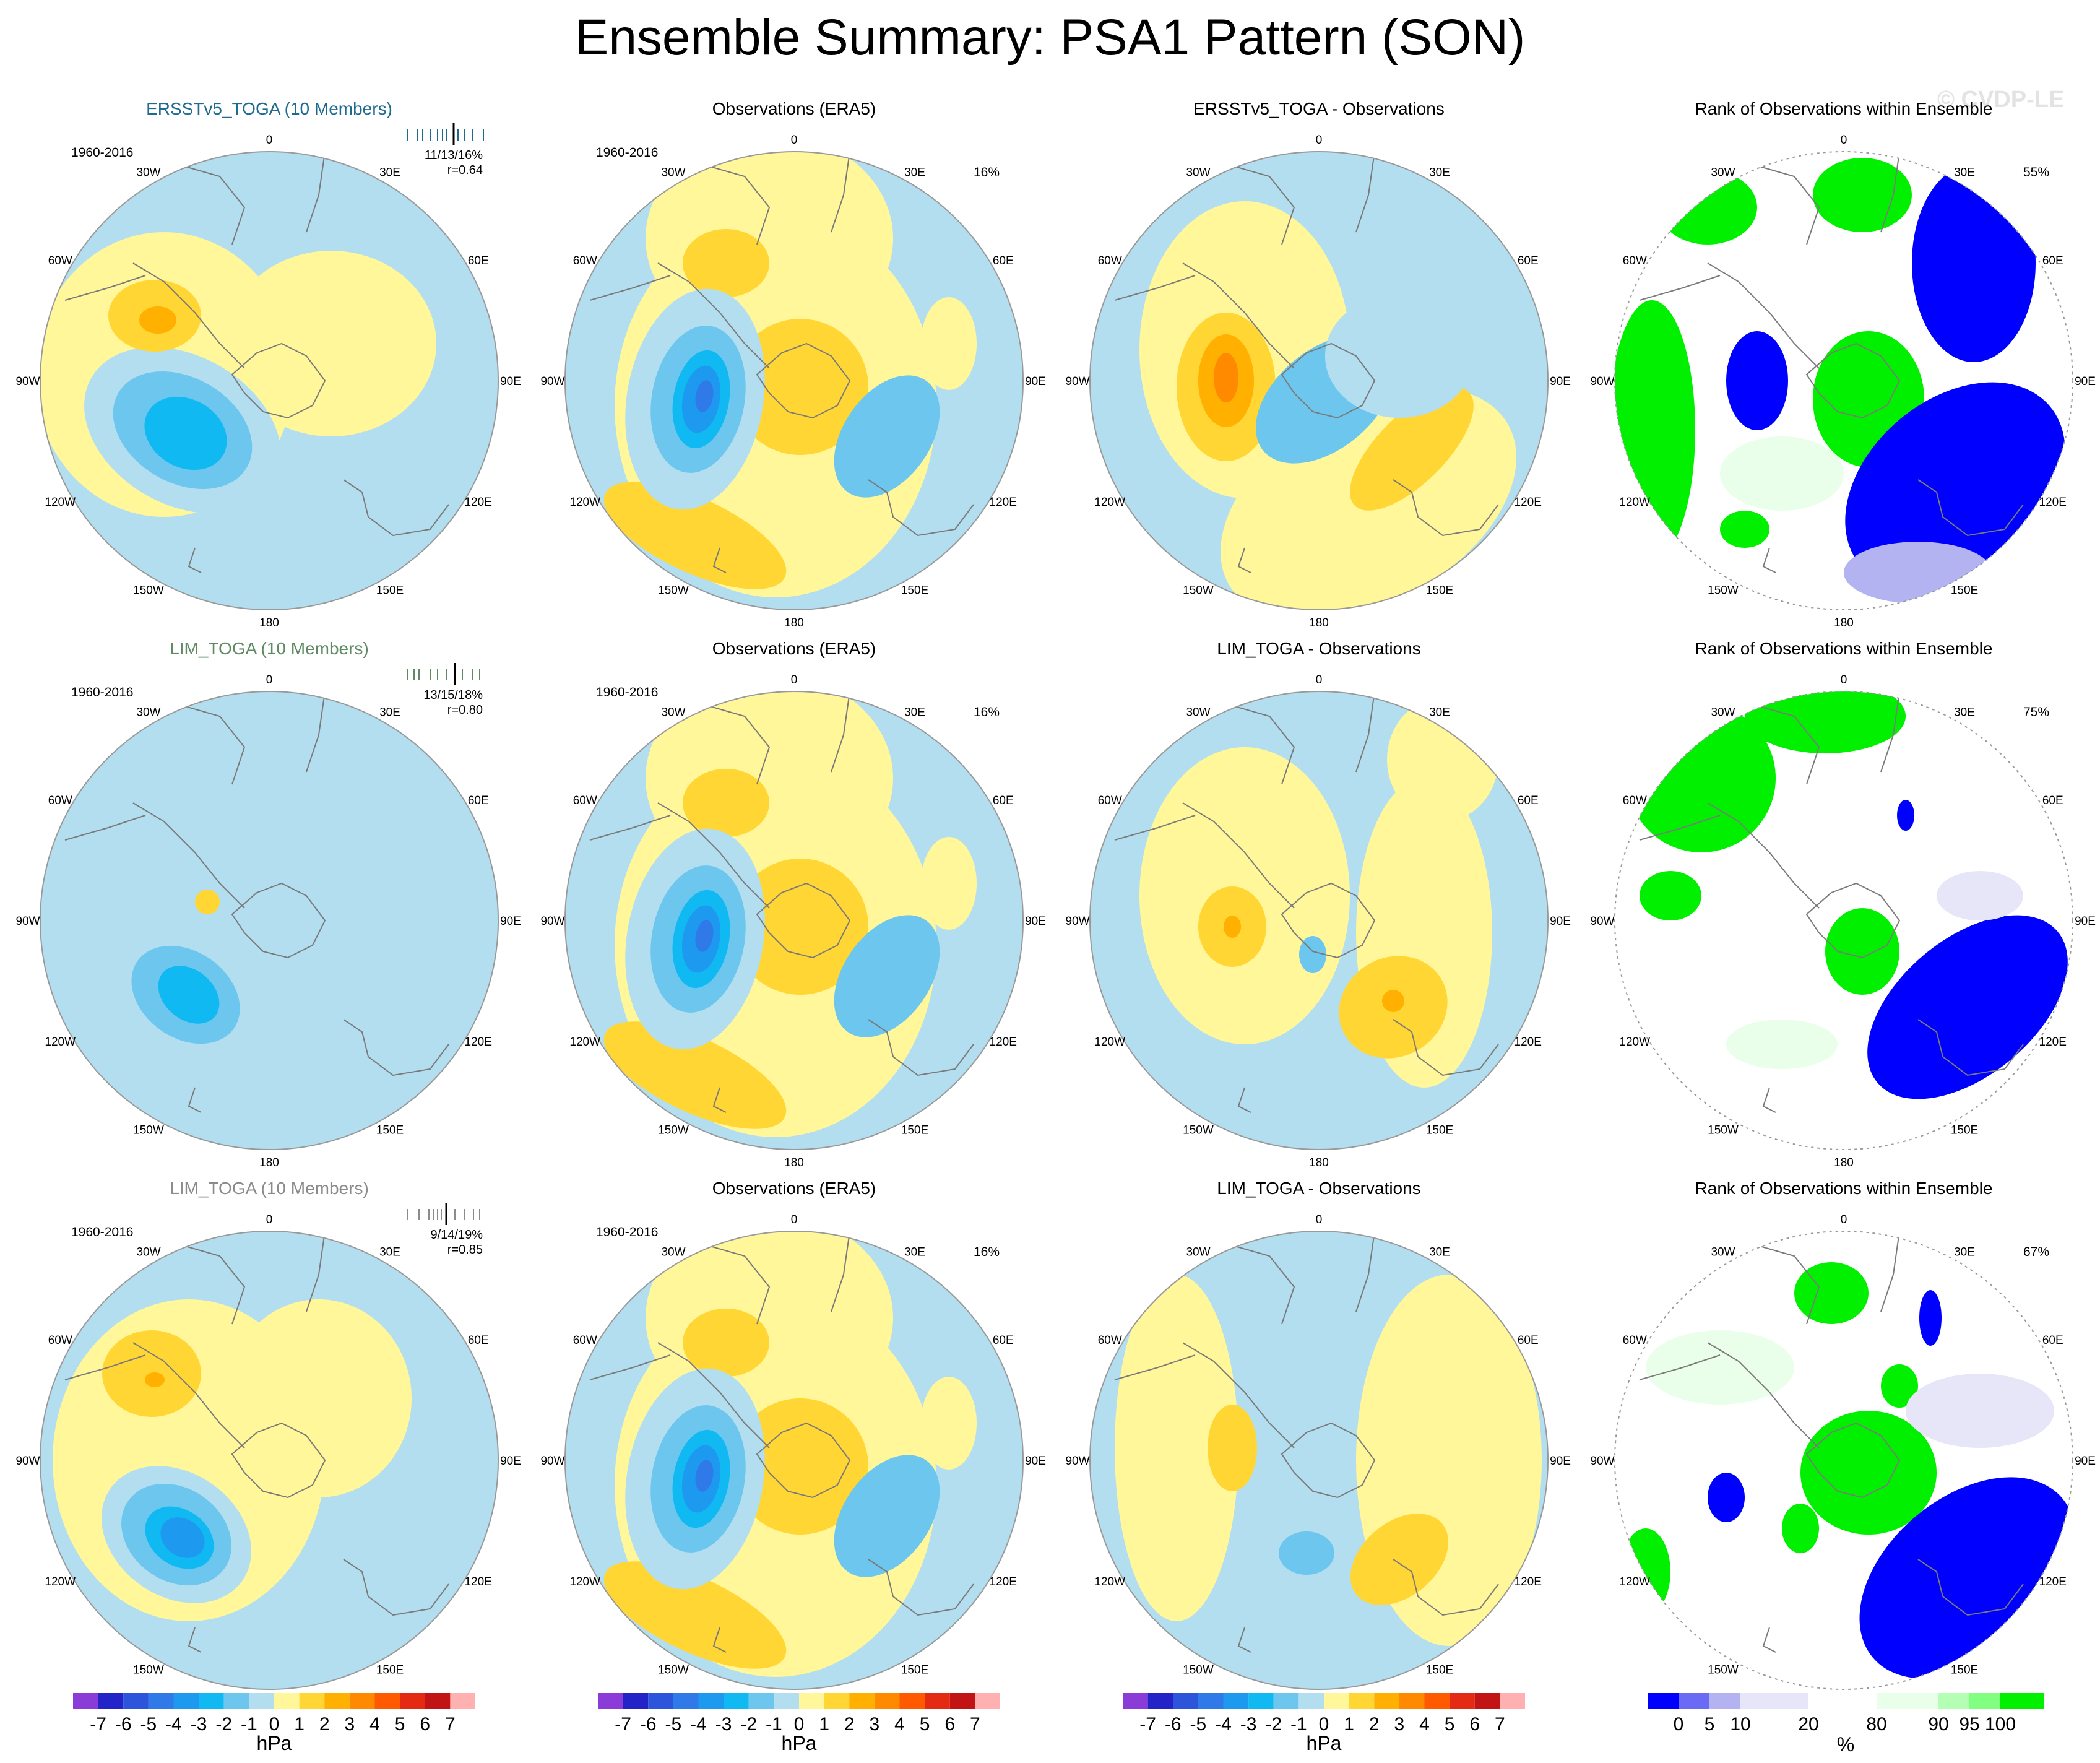 The width and height of the screenshot is (2100, 1763). I want to click on colorbar-tick-label: 7, so click(1500, 1724).